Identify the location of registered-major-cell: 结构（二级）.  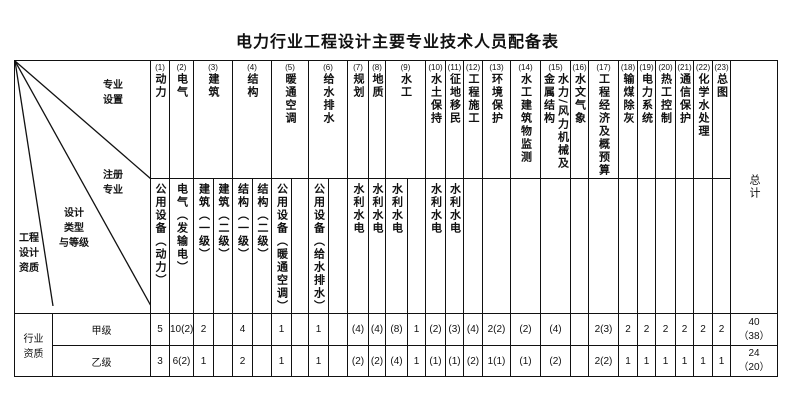
(262, 246).